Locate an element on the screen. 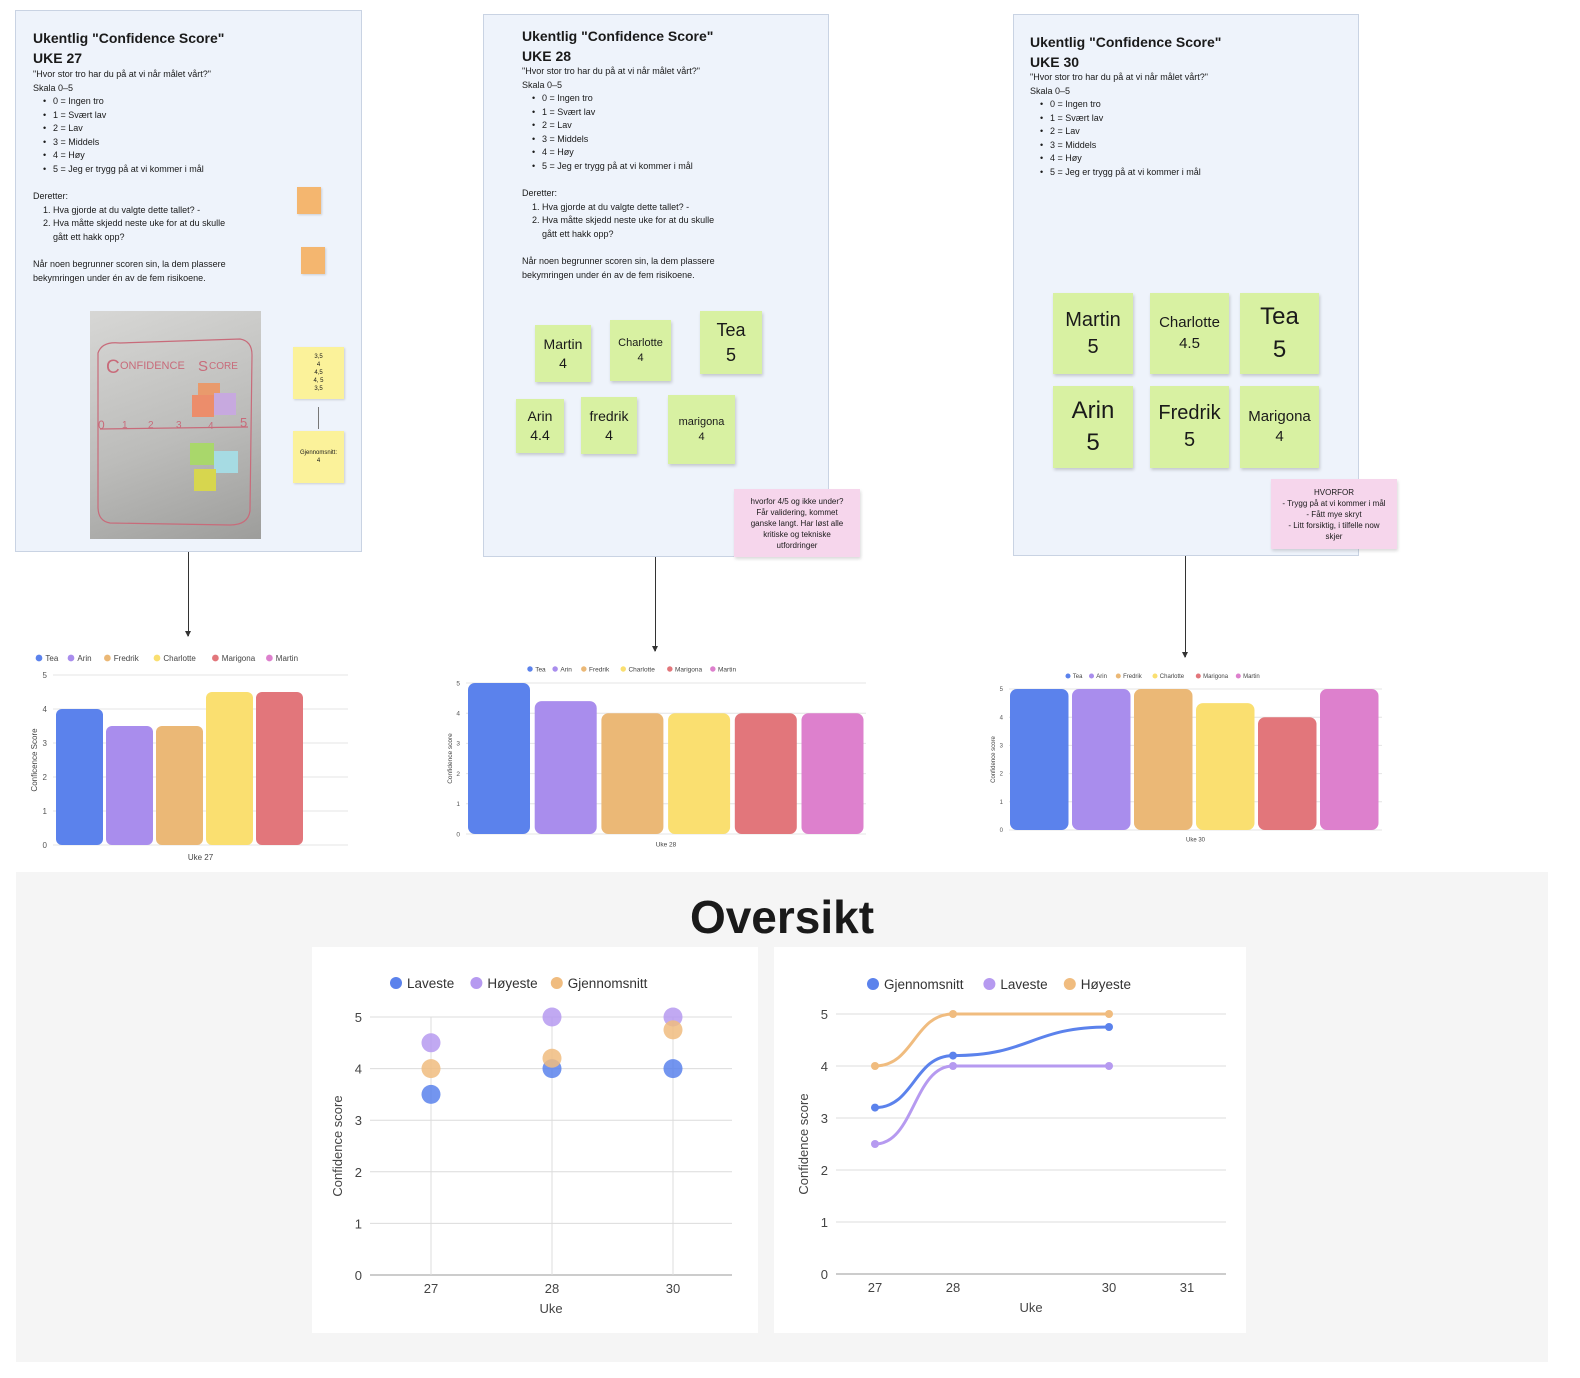 This screenshot has height=1378, width=1580. sticky-note: Martin 4 is located at coordinates (563, 353).